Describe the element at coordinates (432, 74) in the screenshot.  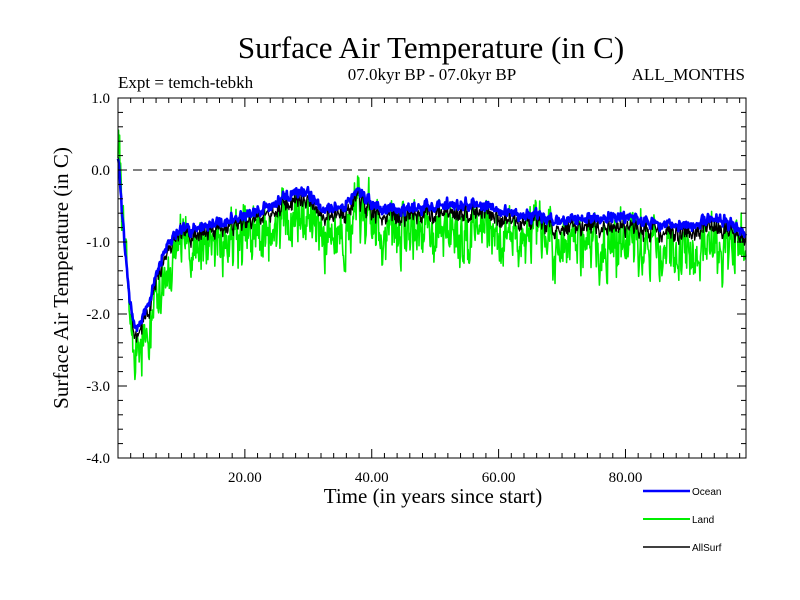
I see `chart-subtitle-center: 07.0kyr BP - 07.0kyr BP` at that location.